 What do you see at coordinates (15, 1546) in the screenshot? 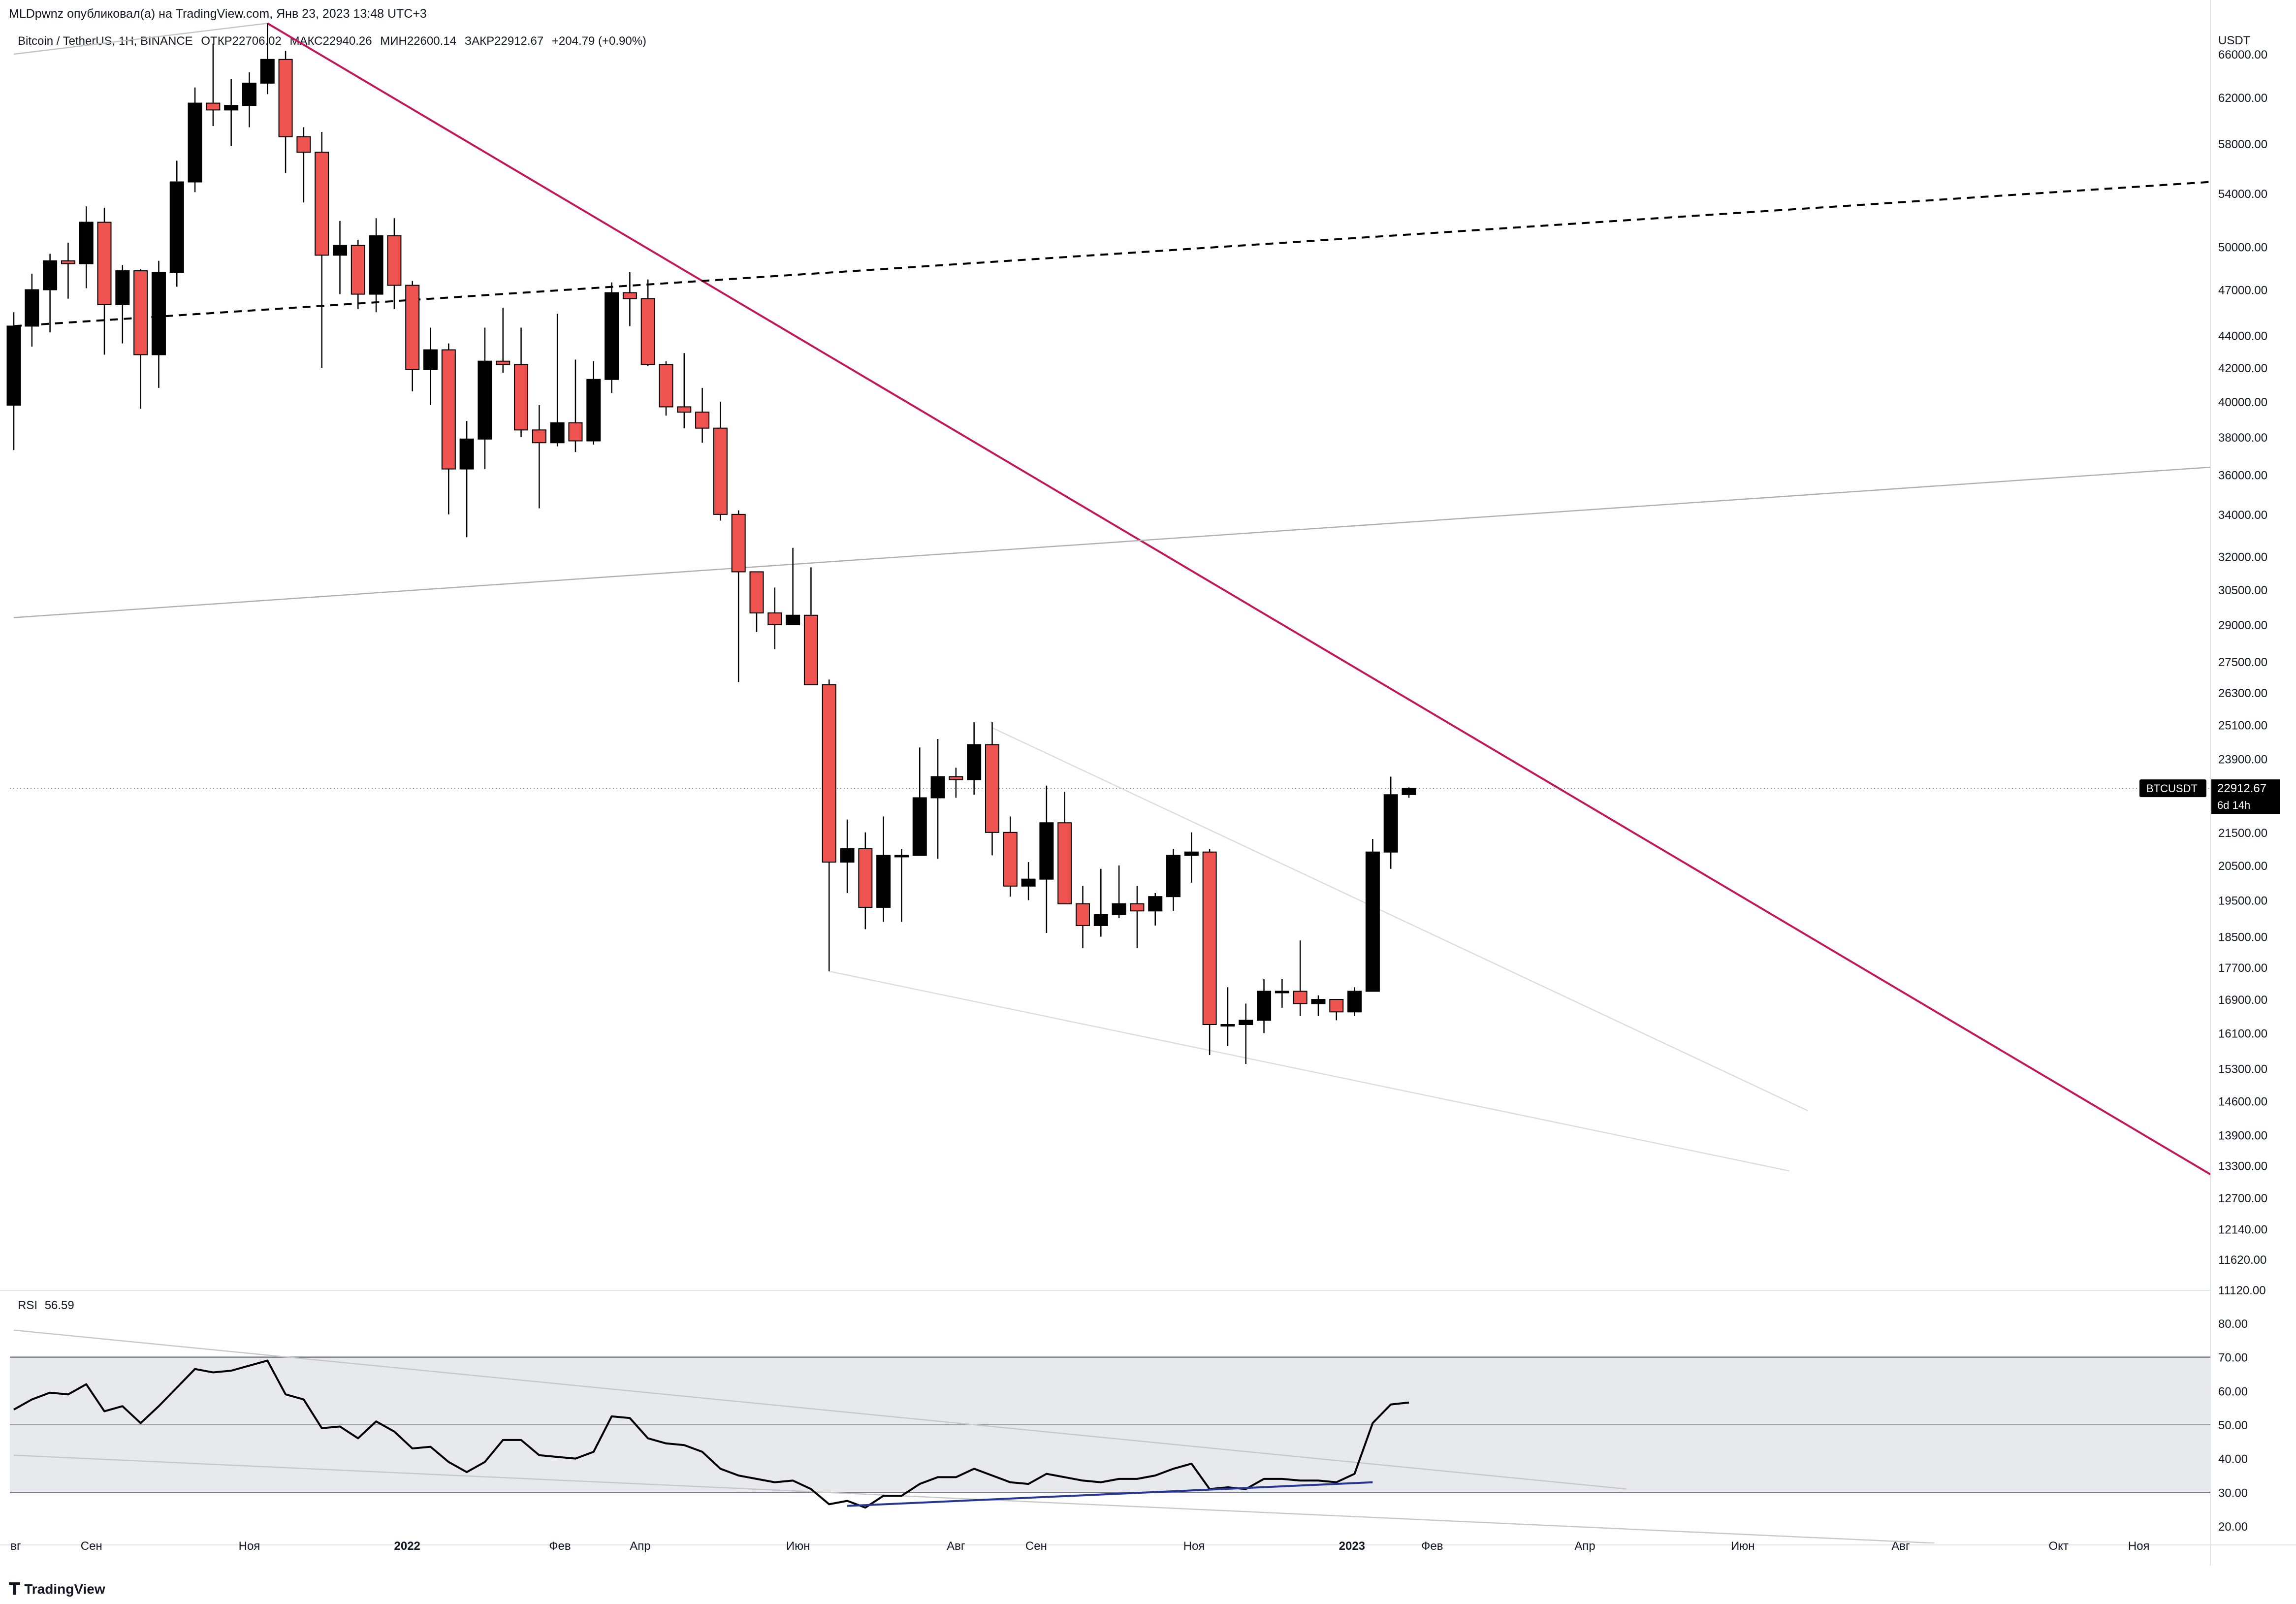
I see `time-tick-label: вг` at bounding box center [15, 1546].